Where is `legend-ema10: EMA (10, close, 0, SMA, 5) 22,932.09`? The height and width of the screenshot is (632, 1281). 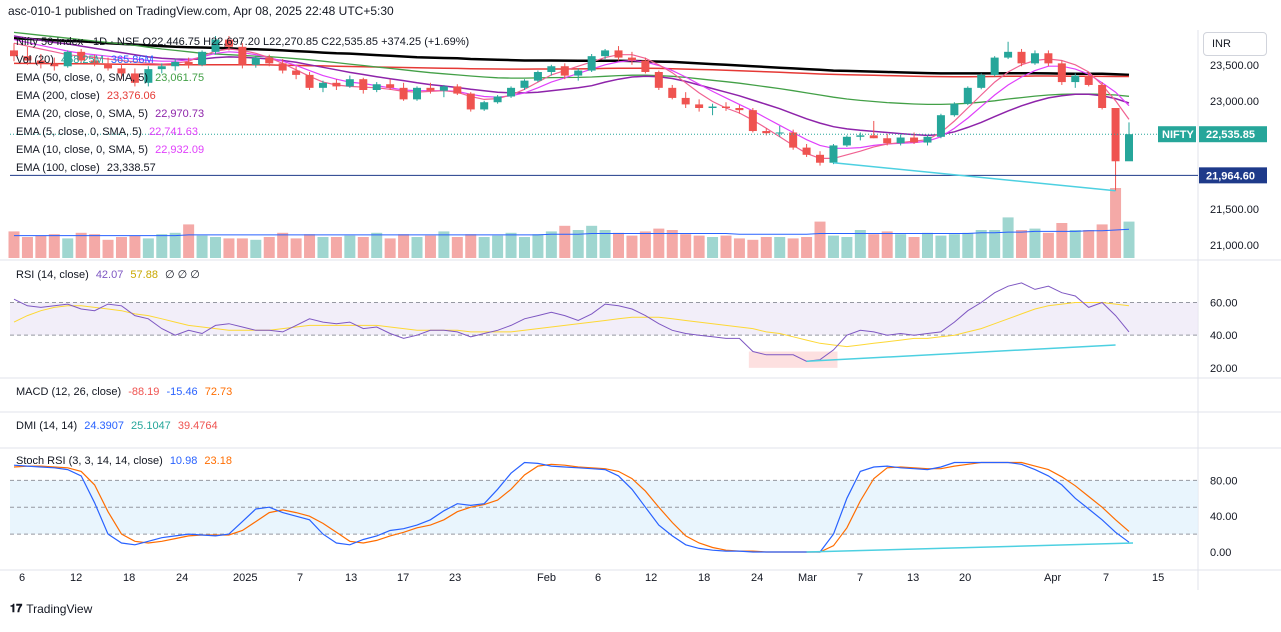 legend-ema10: EMA (10, close, 0, SMA, 5) 22,932.09 is located at coordinates (112, 150).